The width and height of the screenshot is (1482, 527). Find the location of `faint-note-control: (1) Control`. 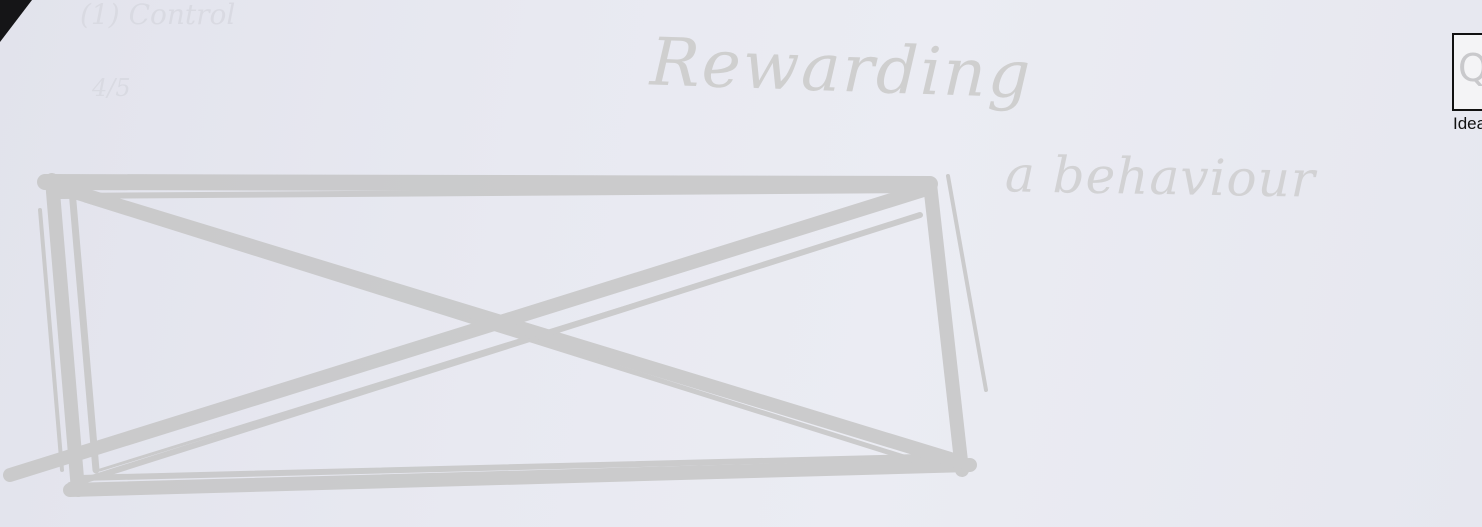

faint-note-control: (1) Control is located at coordinates (157, 15).